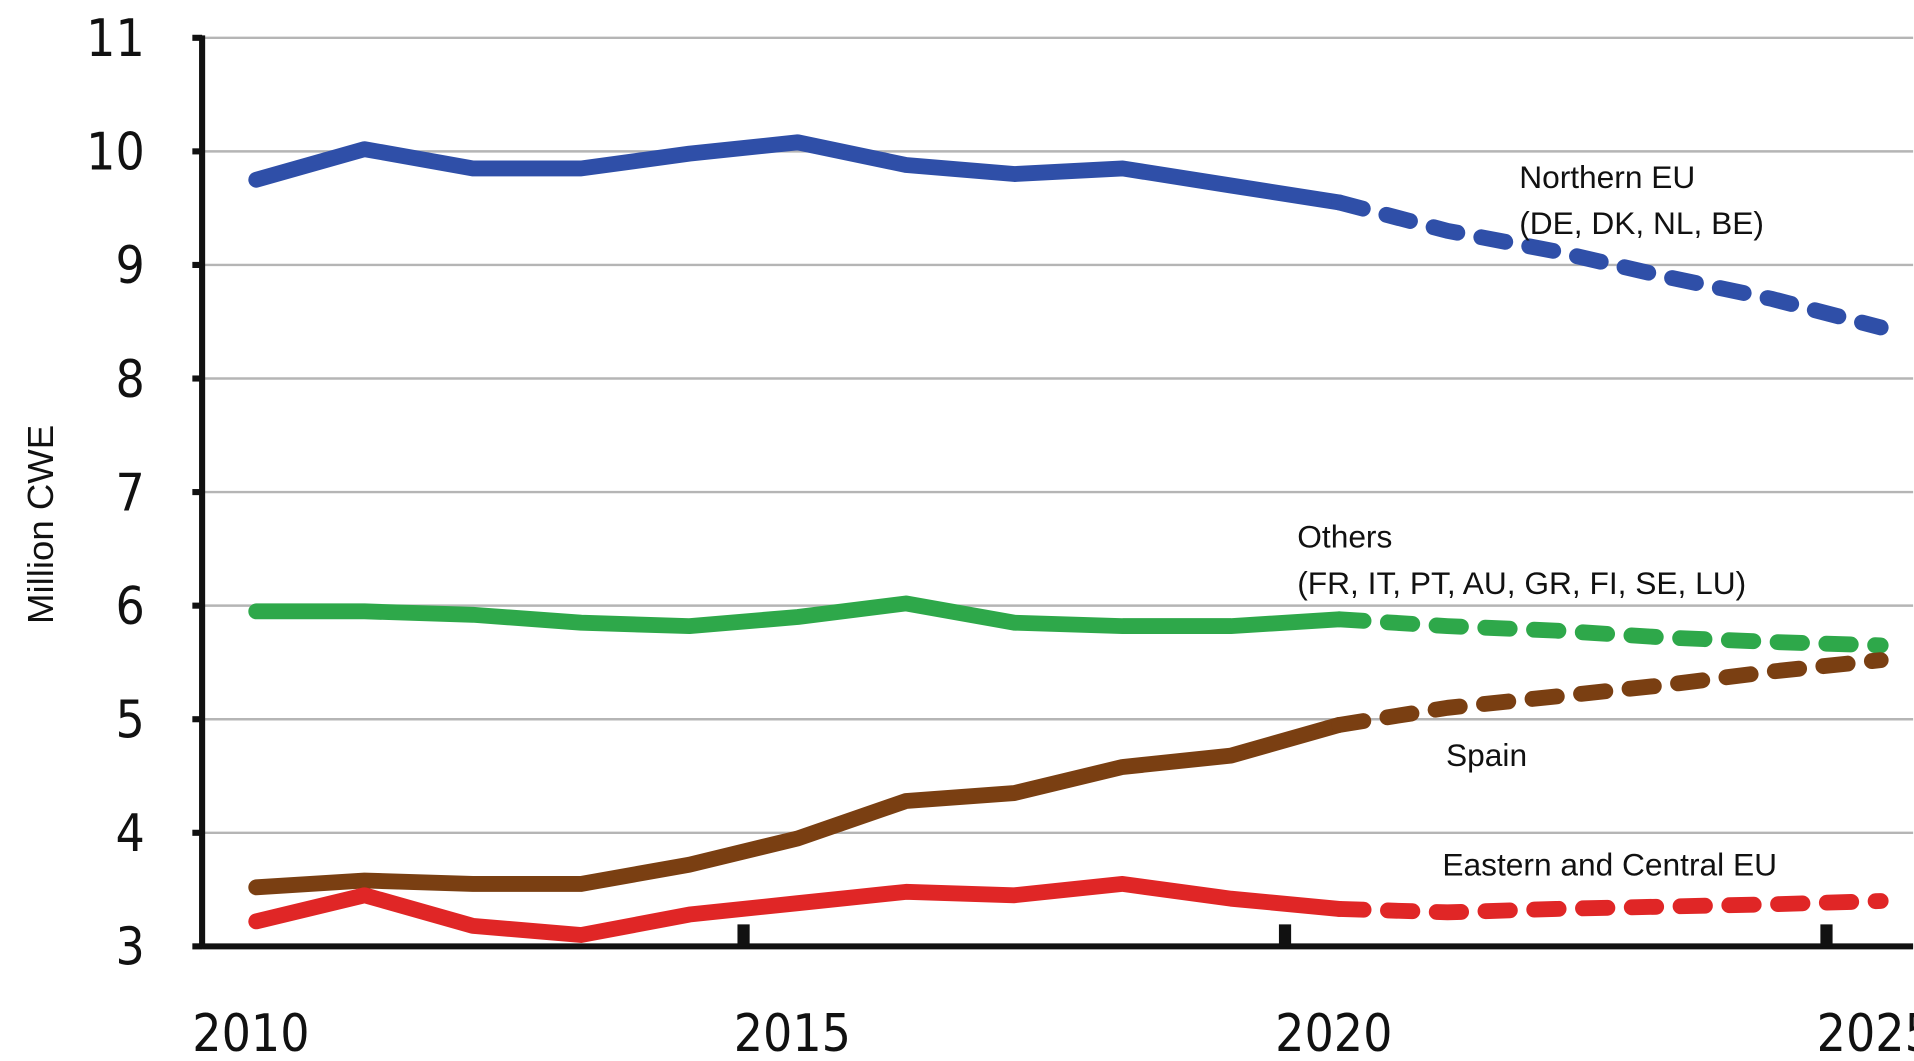 The height and width of the screenshot is (1061, 1914). What do you see at coordinates (129, 380) in the screenshot?
I see `y-tick-label: 8` at bounding box center [129, 380].